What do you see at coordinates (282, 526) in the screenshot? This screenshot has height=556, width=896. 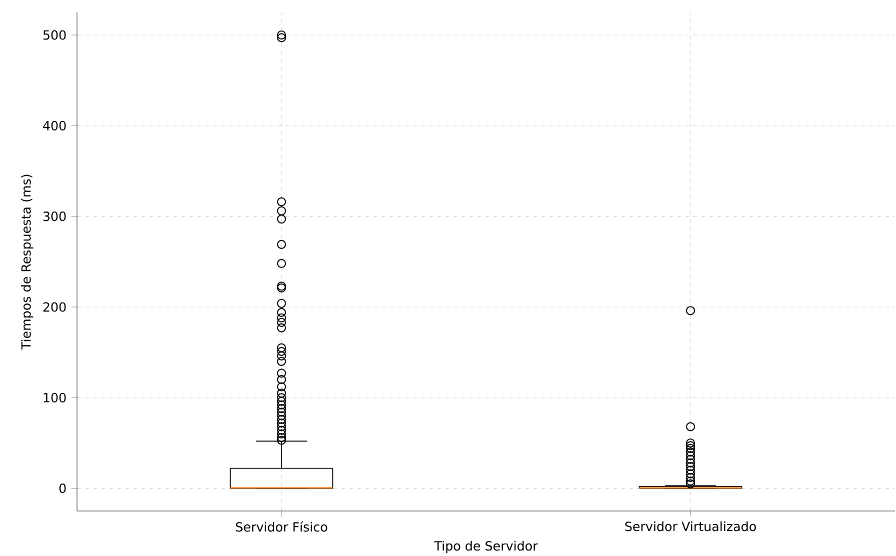 I see `x-tick-label: Servidor Físico` at bounding box center [282, 526].